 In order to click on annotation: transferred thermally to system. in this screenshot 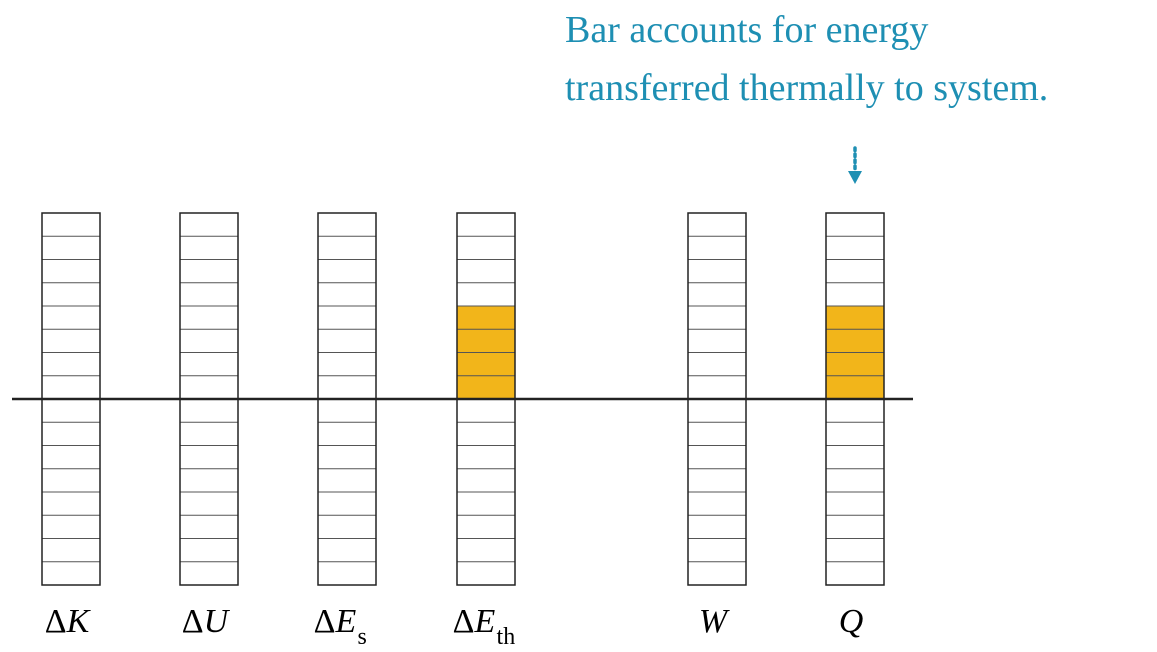, I will do `click(806, 88)`.